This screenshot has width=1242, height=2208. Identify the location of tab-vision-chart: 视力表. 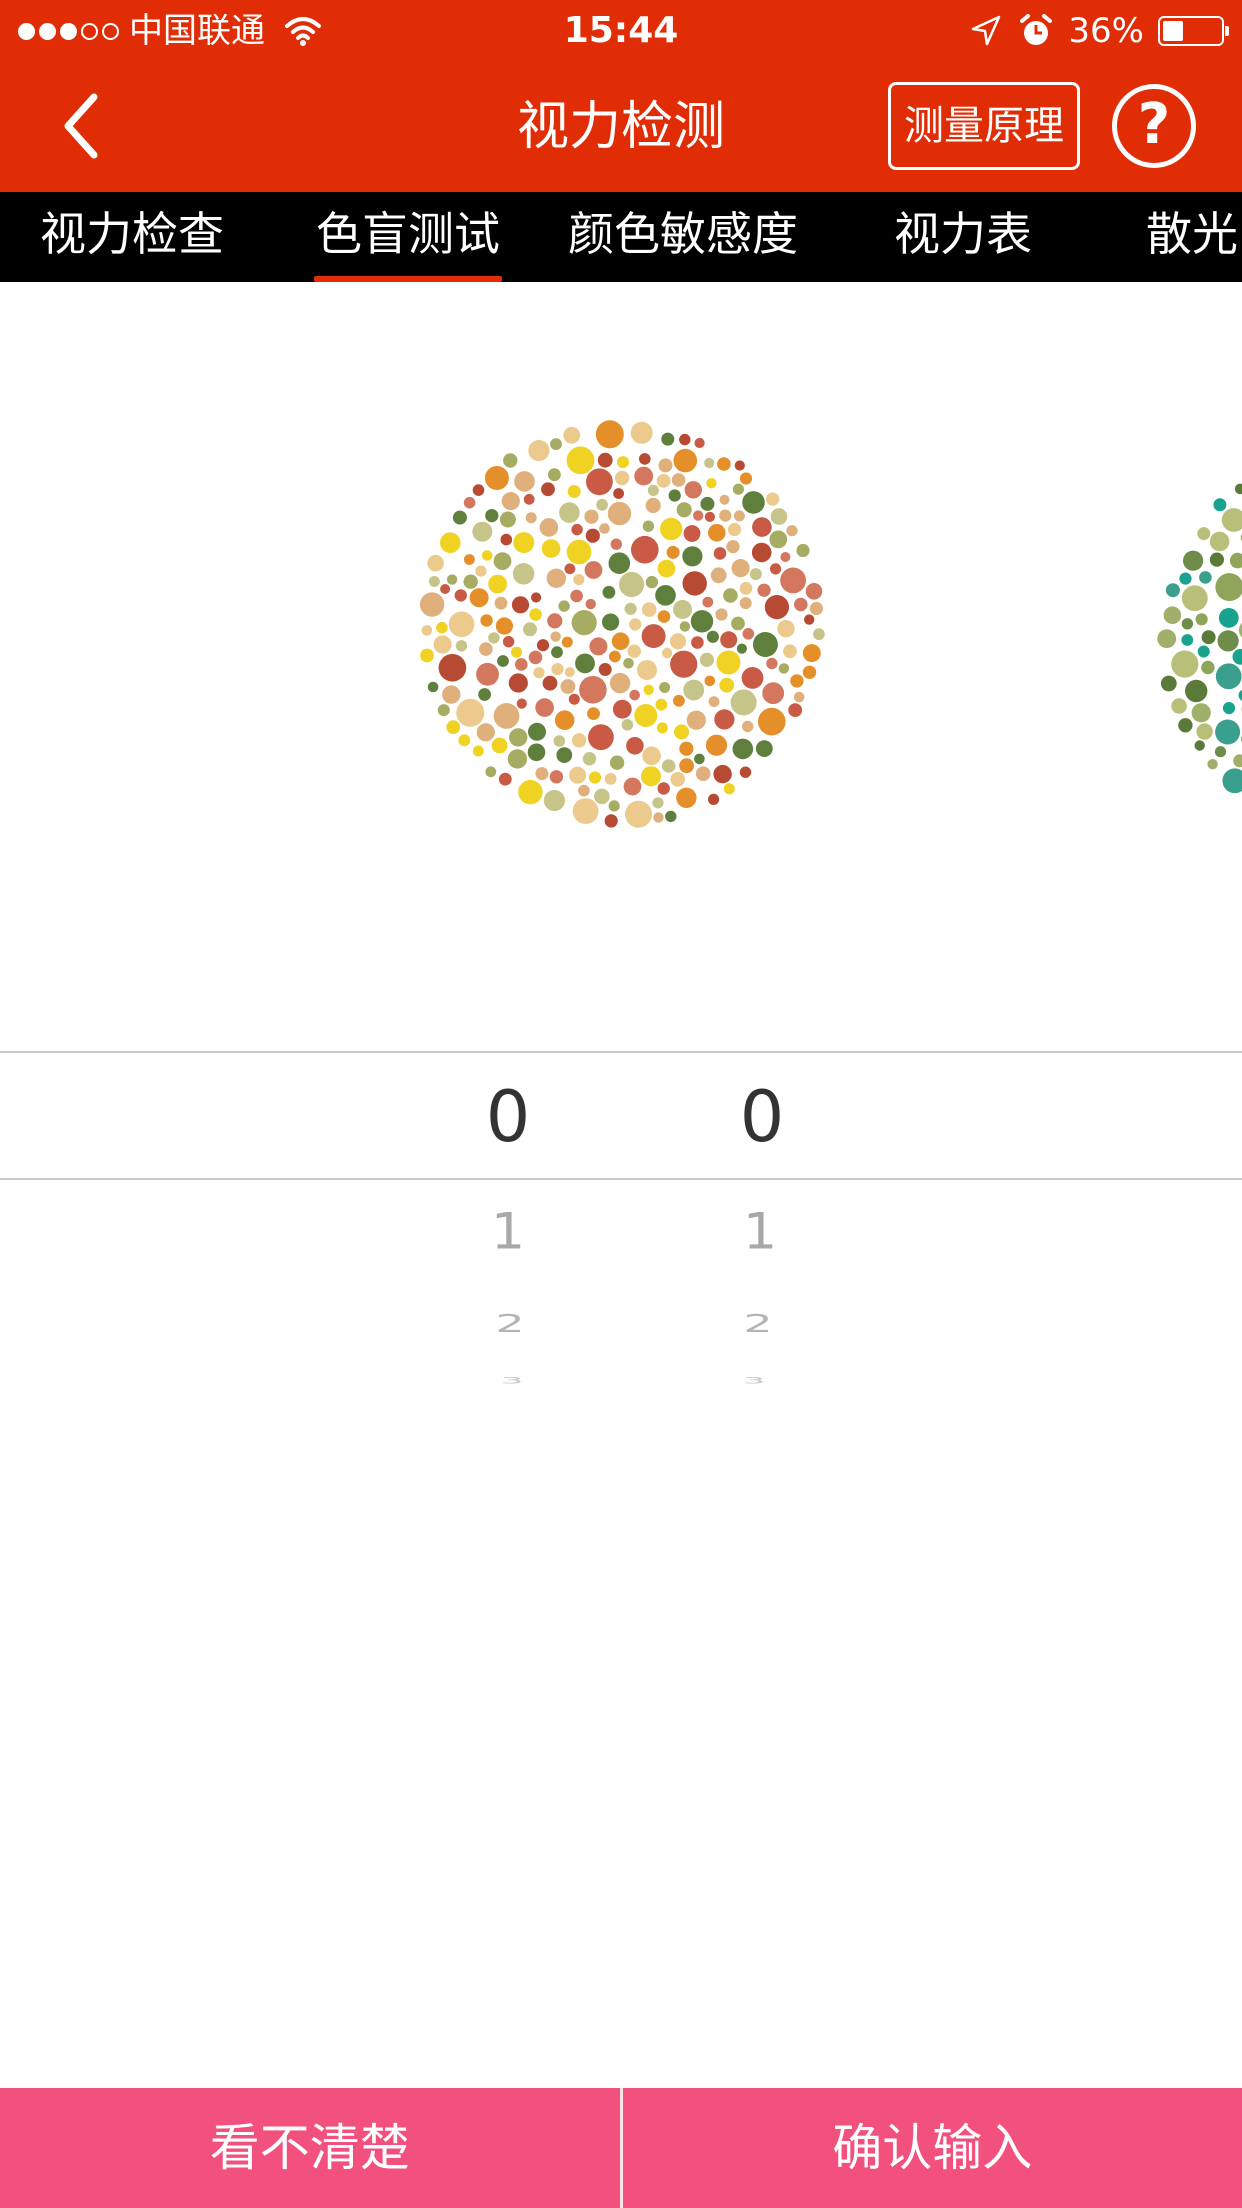
(963, 237).